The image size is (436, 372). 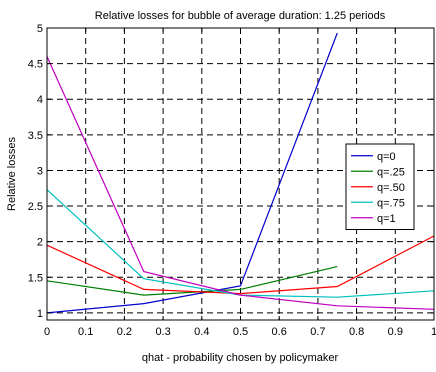 I want to click on legend-label: q=0, so click(x=386, y=157).